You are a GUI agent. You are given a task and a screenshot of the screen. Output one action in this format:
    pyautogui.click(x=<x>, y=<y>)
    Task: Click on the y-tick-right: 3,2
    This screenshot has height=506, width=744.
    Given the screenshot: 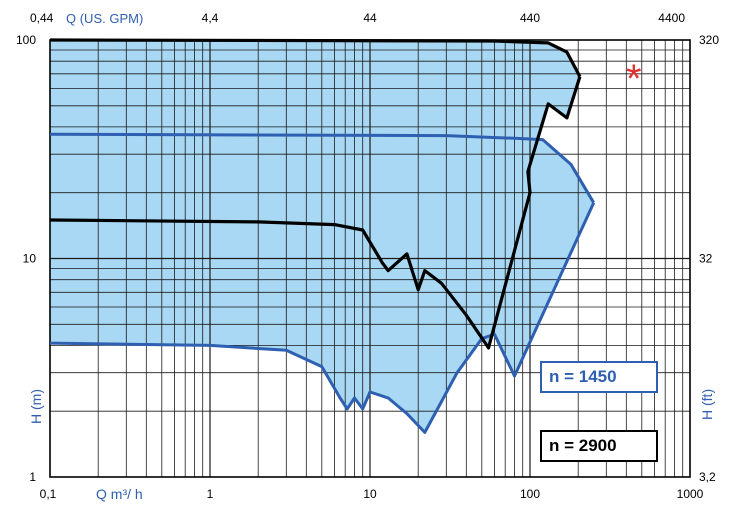 What is the action you would take?
    pyautogui.click(x=707, y=477)
    